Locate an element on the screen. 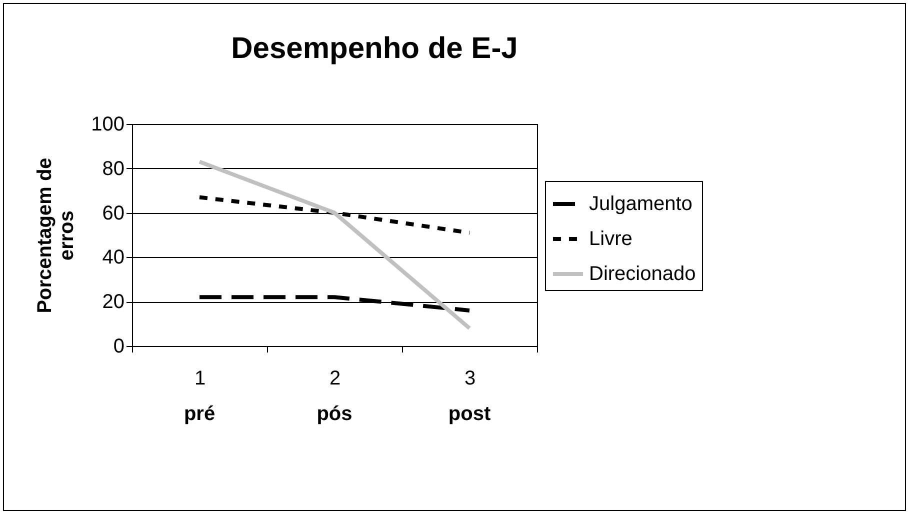 This screenshot has width=910, height=515. x-tick-label: 1 is located at coordinates (200, 379).